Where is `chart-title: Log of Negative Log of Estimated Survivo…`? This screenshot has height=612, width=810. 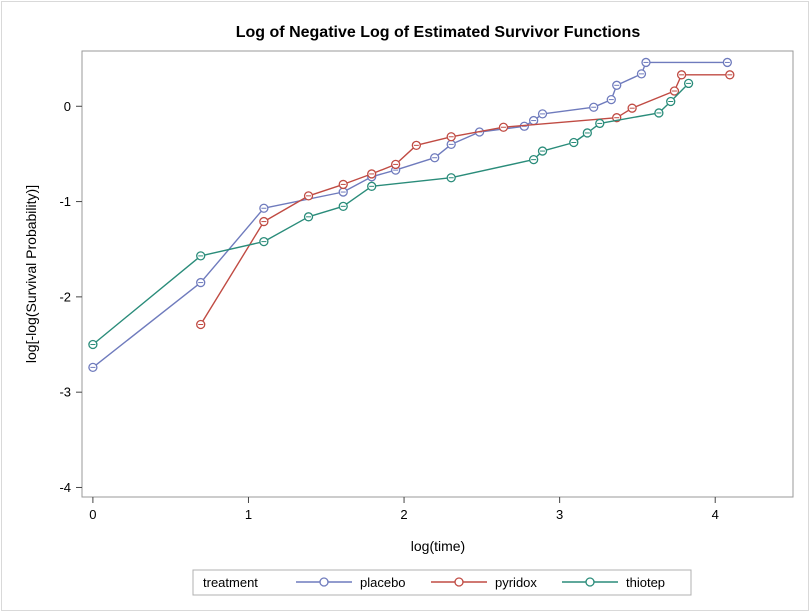 chart-title: Log of Negative Log of Estimated Survivo… is located at coordinates (438, 32).